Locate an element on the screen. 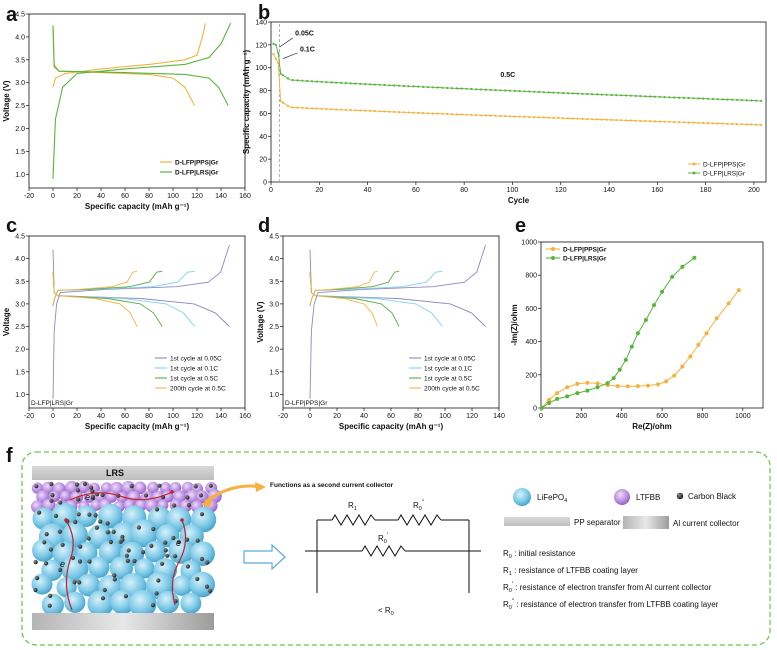 Image resolution: width=777 pixels, height=650 pixels. legend-label: 1st cycle at 0.1C is located at coordinates (194, 369).